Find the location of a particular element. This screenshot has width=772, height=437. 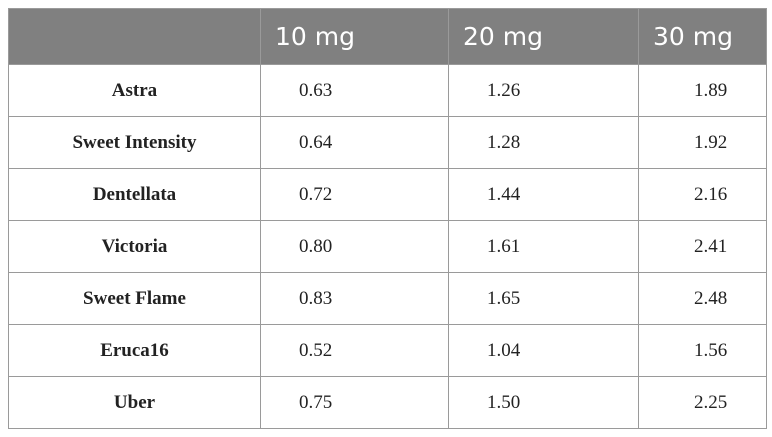

cell-10mg: 0.64 is located at coordinates (354, 142).